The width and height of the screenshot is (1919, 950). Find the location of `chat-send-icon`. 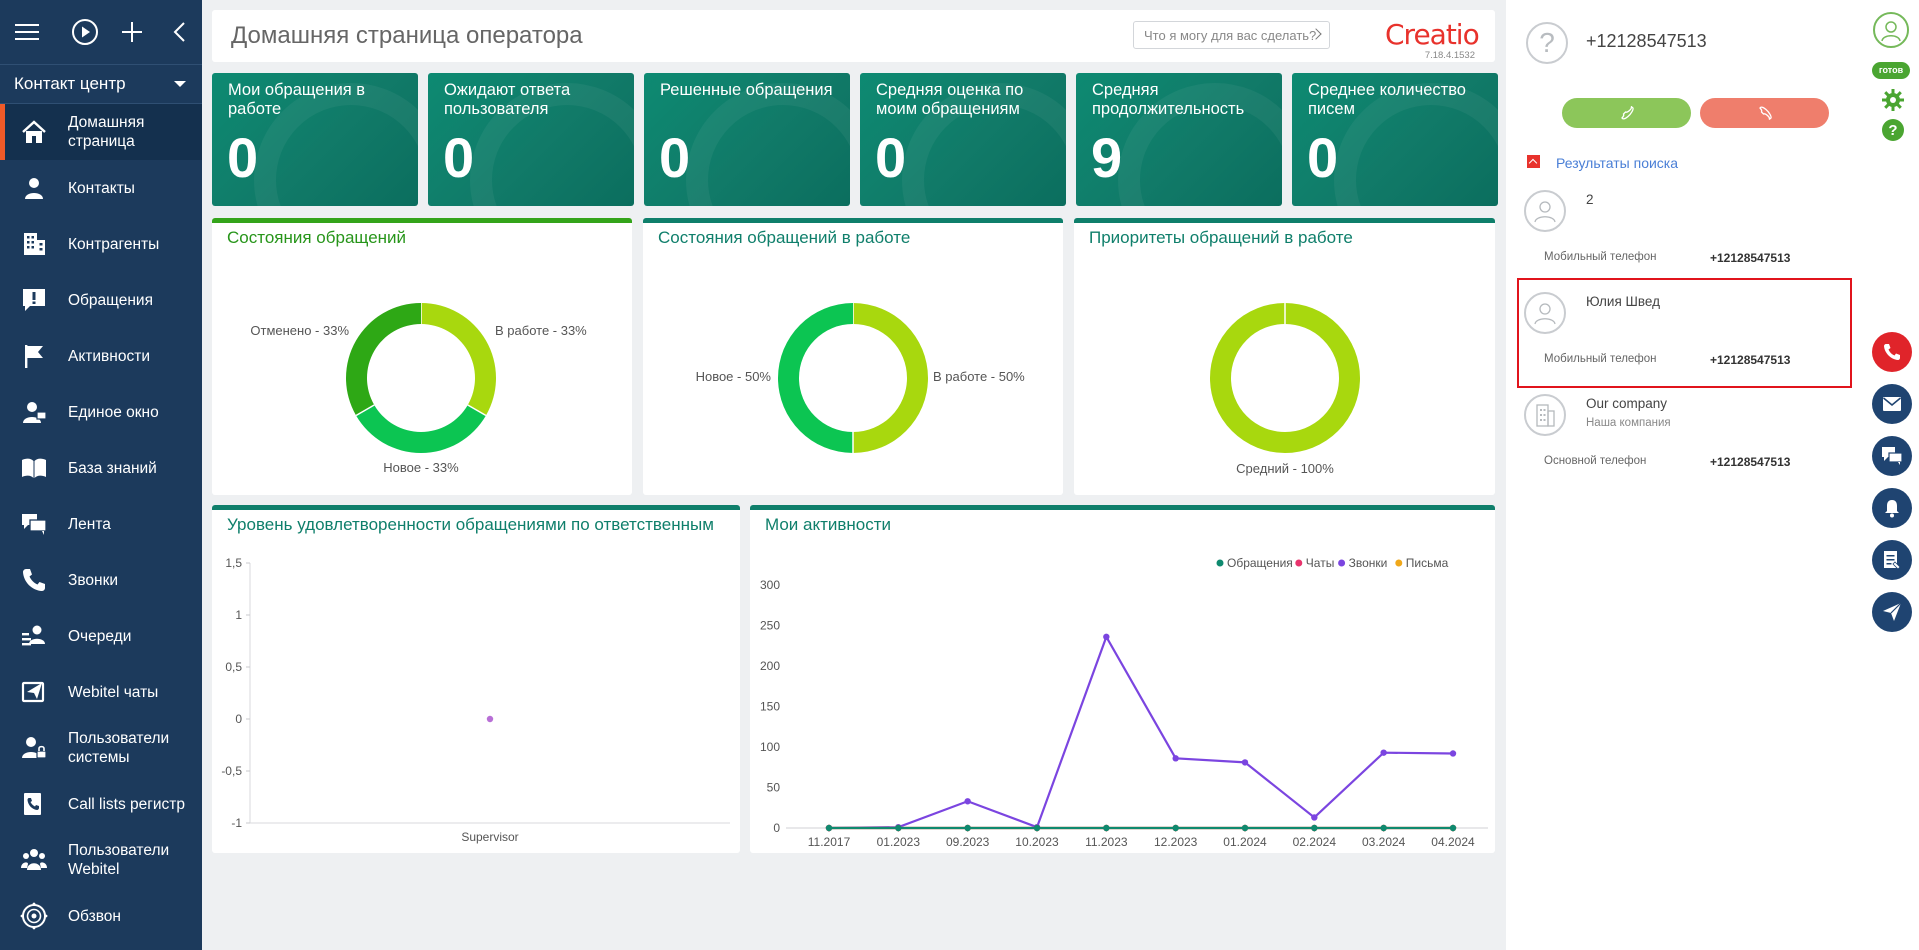

chat-send-icon is located at coordinates (34, 692).